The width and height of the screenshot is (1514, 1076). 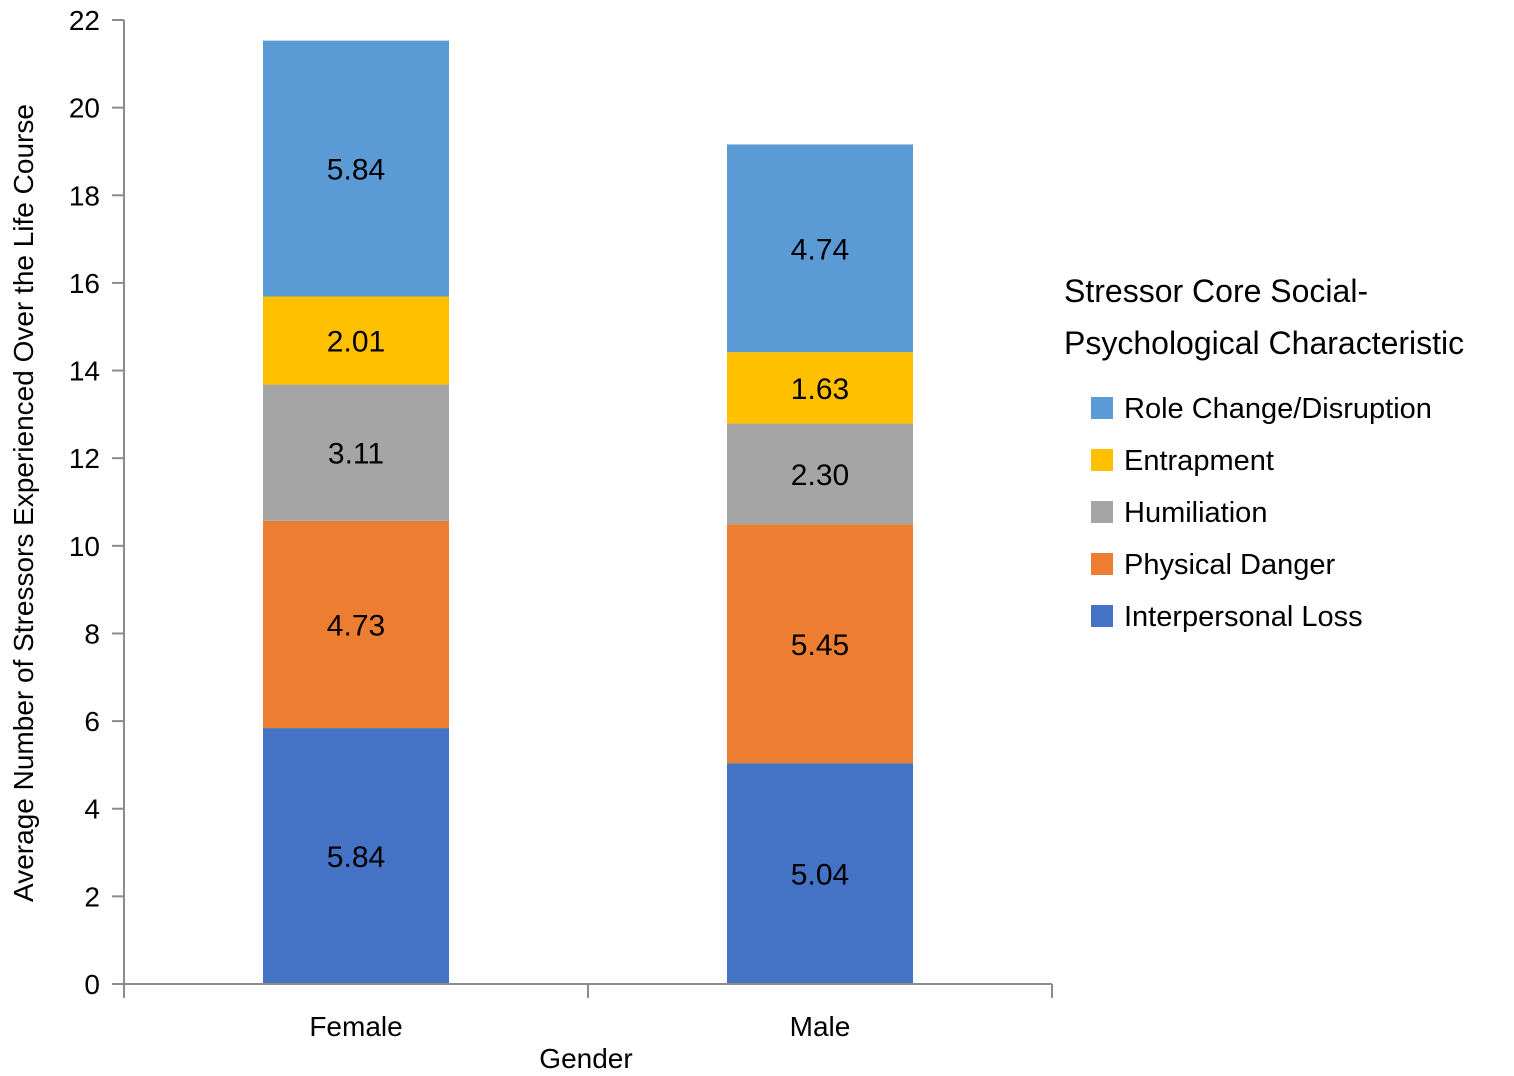 What do you see at coordinates (355, 1026) in the screenshot?
I see `x-category-label: Female` at bounding box center [355, 1026].